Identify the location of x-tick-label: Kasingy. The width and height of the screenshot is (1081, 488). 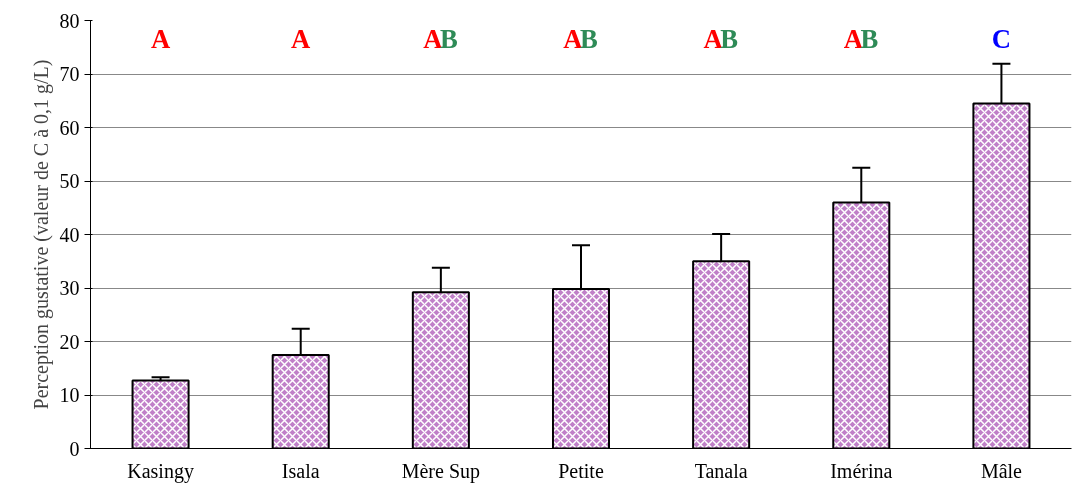
(160, 471).